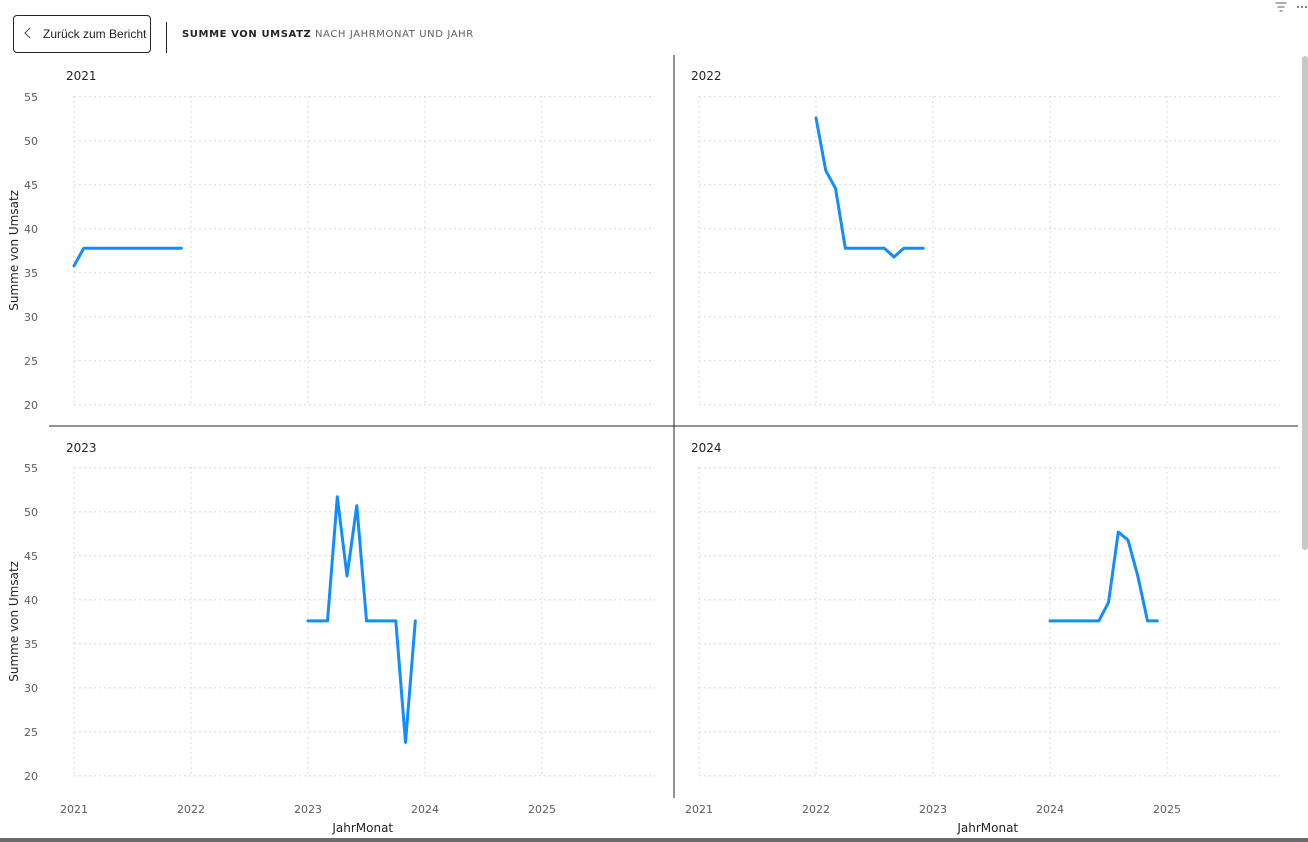 The height and width of the screenshot is (842, 1308). I want to click on panel-title: 2022, so click(706, 76).